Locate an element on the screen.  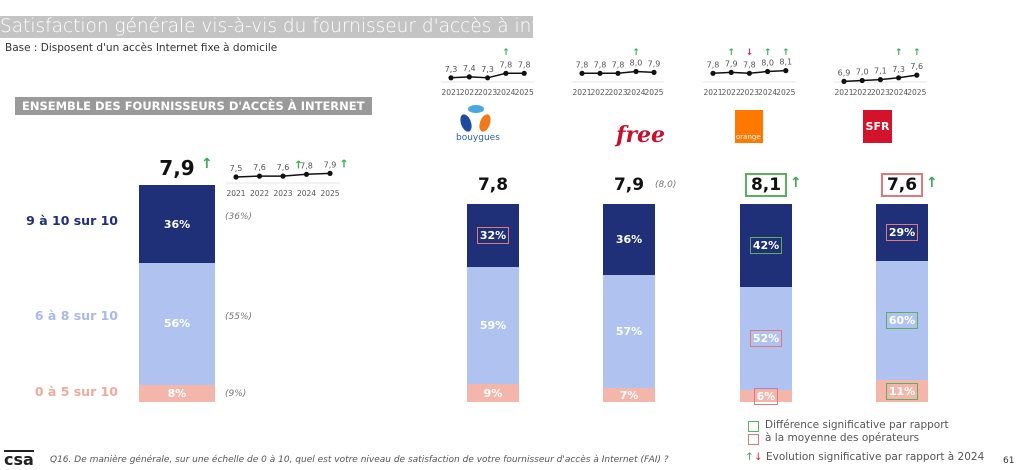
previous-value: (9%) is located at coordinates (236, 394).